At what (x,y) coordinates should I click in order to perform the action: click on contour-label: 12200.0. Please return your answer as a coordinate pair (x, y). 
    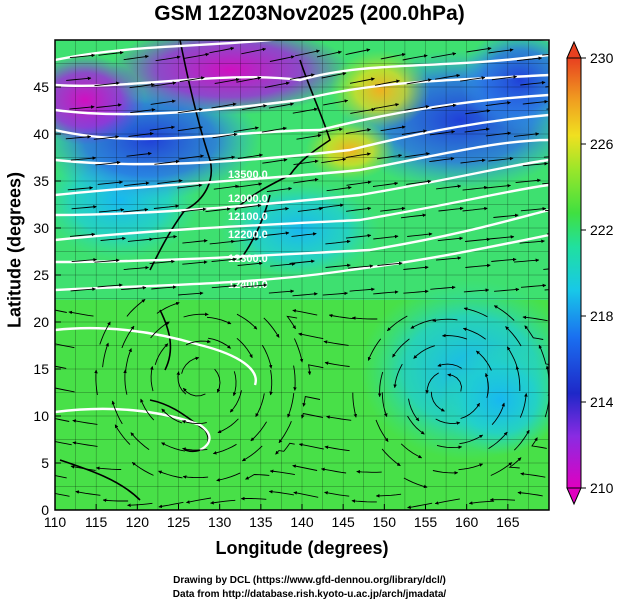
    Looking at the image, I should click on (248, 235).